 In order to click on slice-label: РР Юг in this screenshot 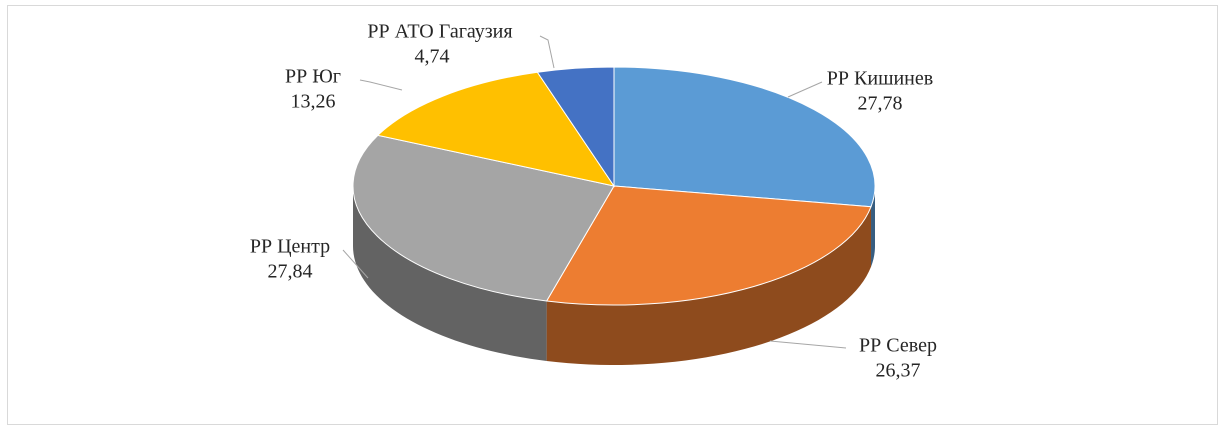, I will do `click(313, 77)`.